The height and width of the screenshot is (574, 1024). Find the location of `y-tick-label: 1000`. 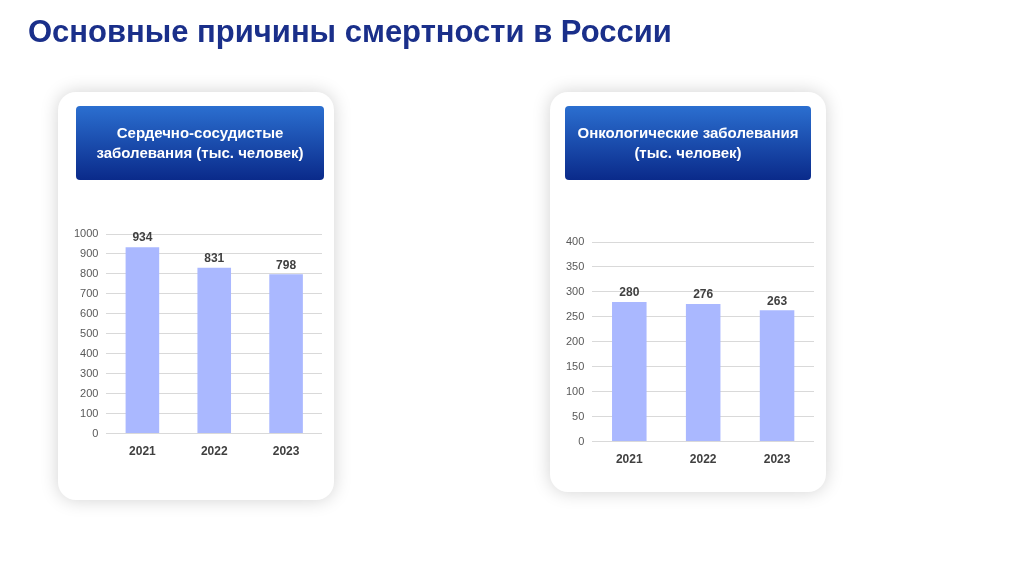

y-tick-label: 1000 is located at coordinates (86, 233).